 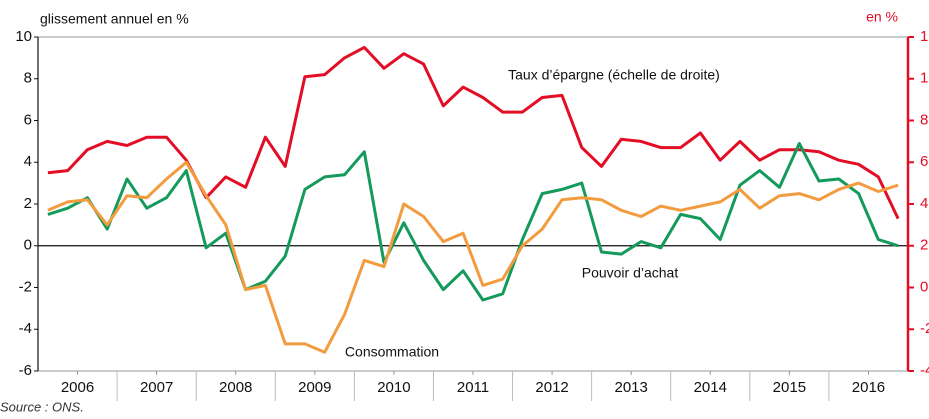 I want to click on x-tick-label: 2009, so click(x=314, y=387).